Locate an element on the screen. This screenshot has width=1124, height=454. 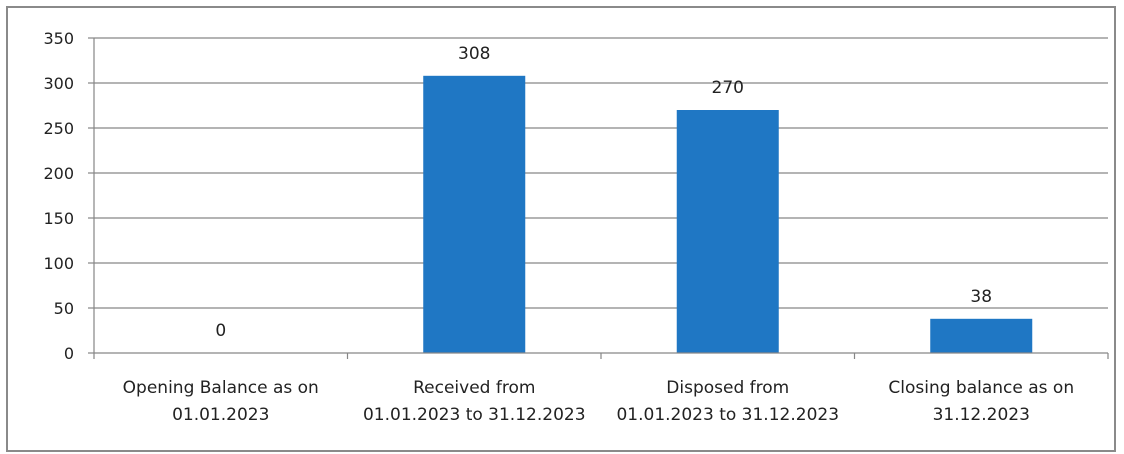
y-tick-label: 350 is located at coordinates (58, 38).